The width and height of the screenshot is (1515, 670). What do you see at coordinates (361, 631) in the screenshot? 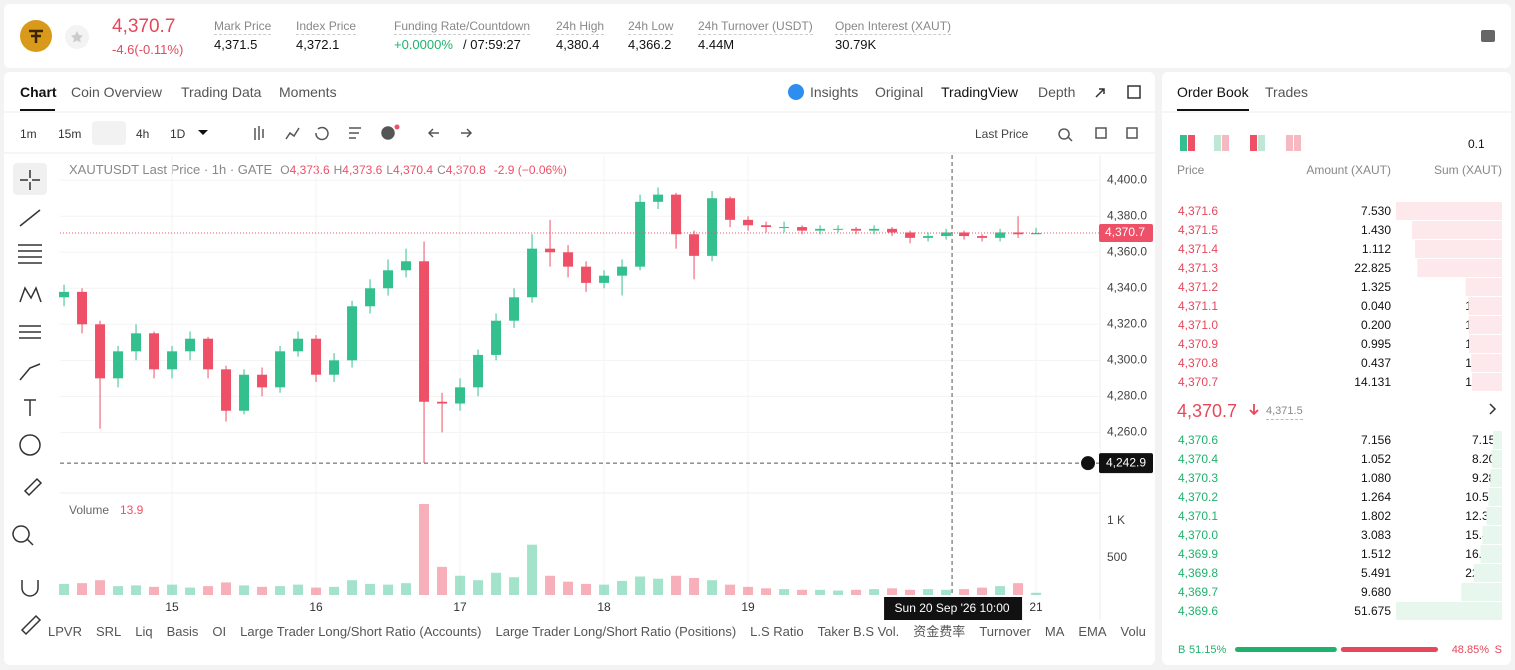
I see `indicator: Large Trader Long/Short Ratio (Accounts)` at bounding box center [361, 631].